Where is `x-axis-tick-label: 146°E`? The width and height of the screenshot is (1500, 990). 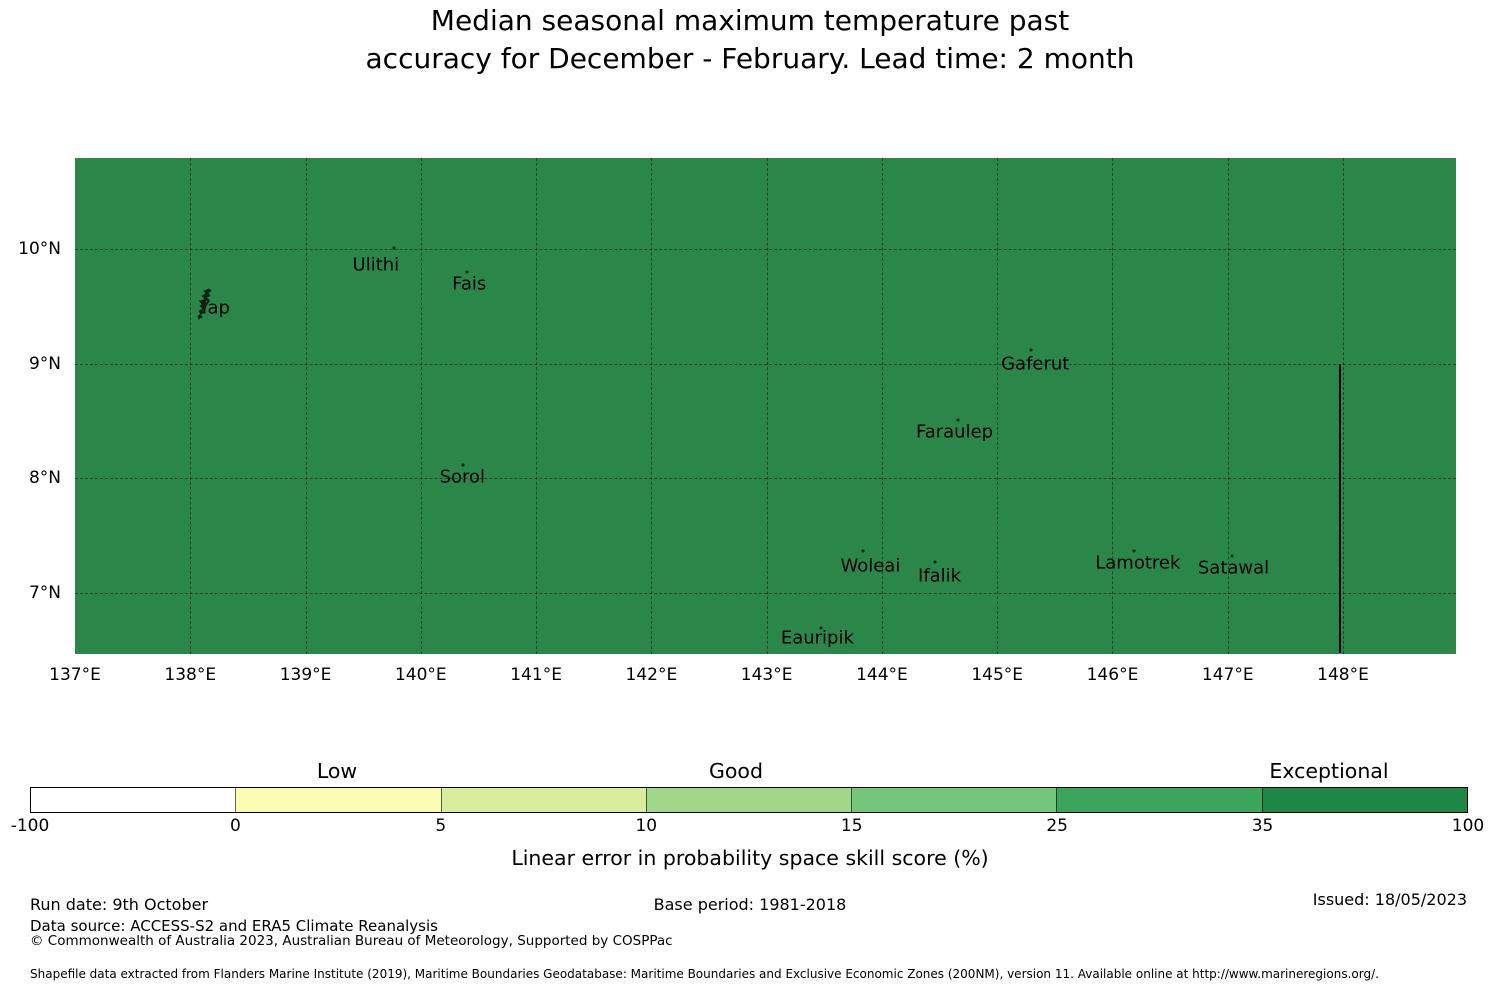
x-axis-tick-label: 146°E is located at coordinates (1112, 675).